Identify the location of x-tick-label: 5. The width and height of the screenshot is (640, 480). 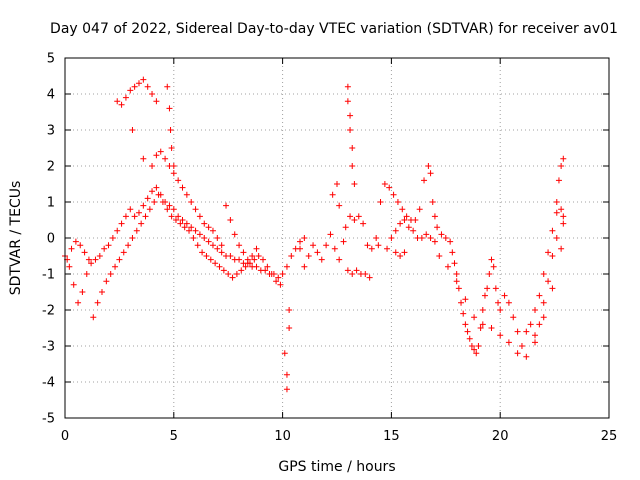
(174, 436).